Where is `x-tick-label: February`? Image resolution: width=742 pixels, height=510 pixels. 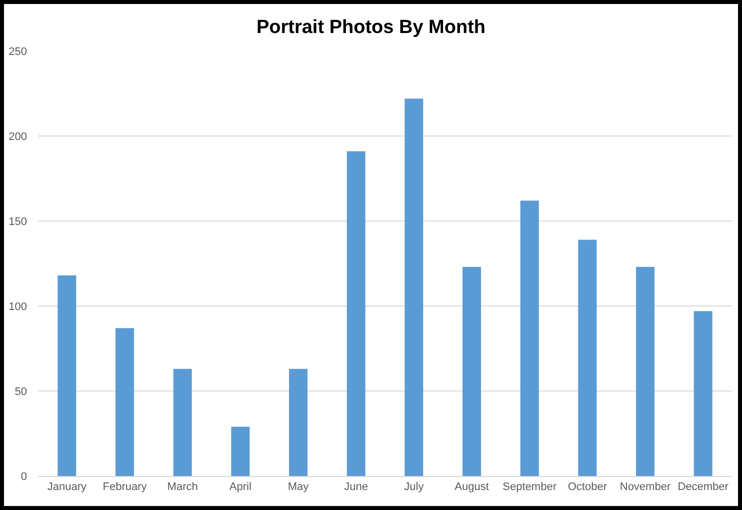 x-tick-label: February is located at coordinates (125, 487).